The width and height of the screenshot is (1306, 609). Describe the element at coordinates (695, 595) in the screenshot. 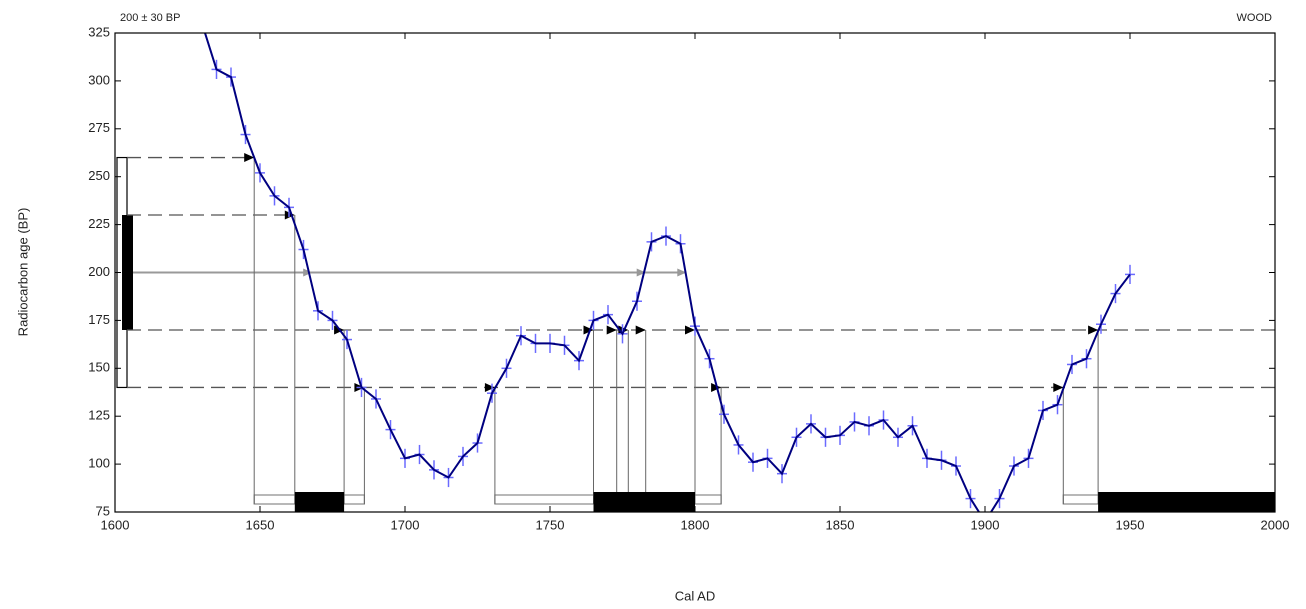

I see `x-axis-label: Cal AD` at that location.